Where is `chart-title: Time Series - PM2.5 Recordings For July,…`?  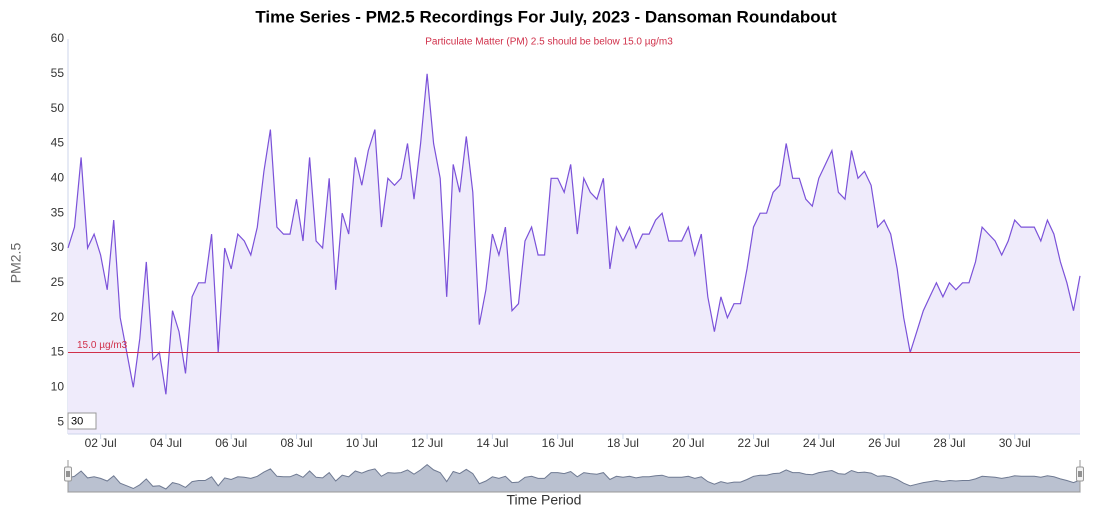 chart-title: Time Series - PM2.5 Recordings For July,… is located at coordinates (546, 16).